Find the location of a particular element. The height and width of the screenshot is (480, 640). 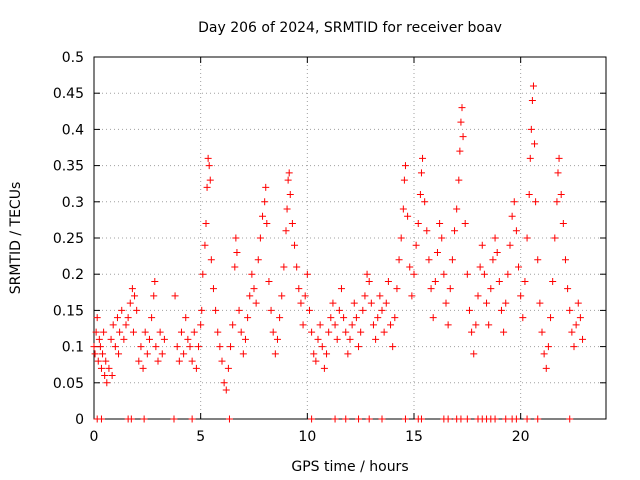

x-tick-label: 10 is located at coordinates (307, 437).